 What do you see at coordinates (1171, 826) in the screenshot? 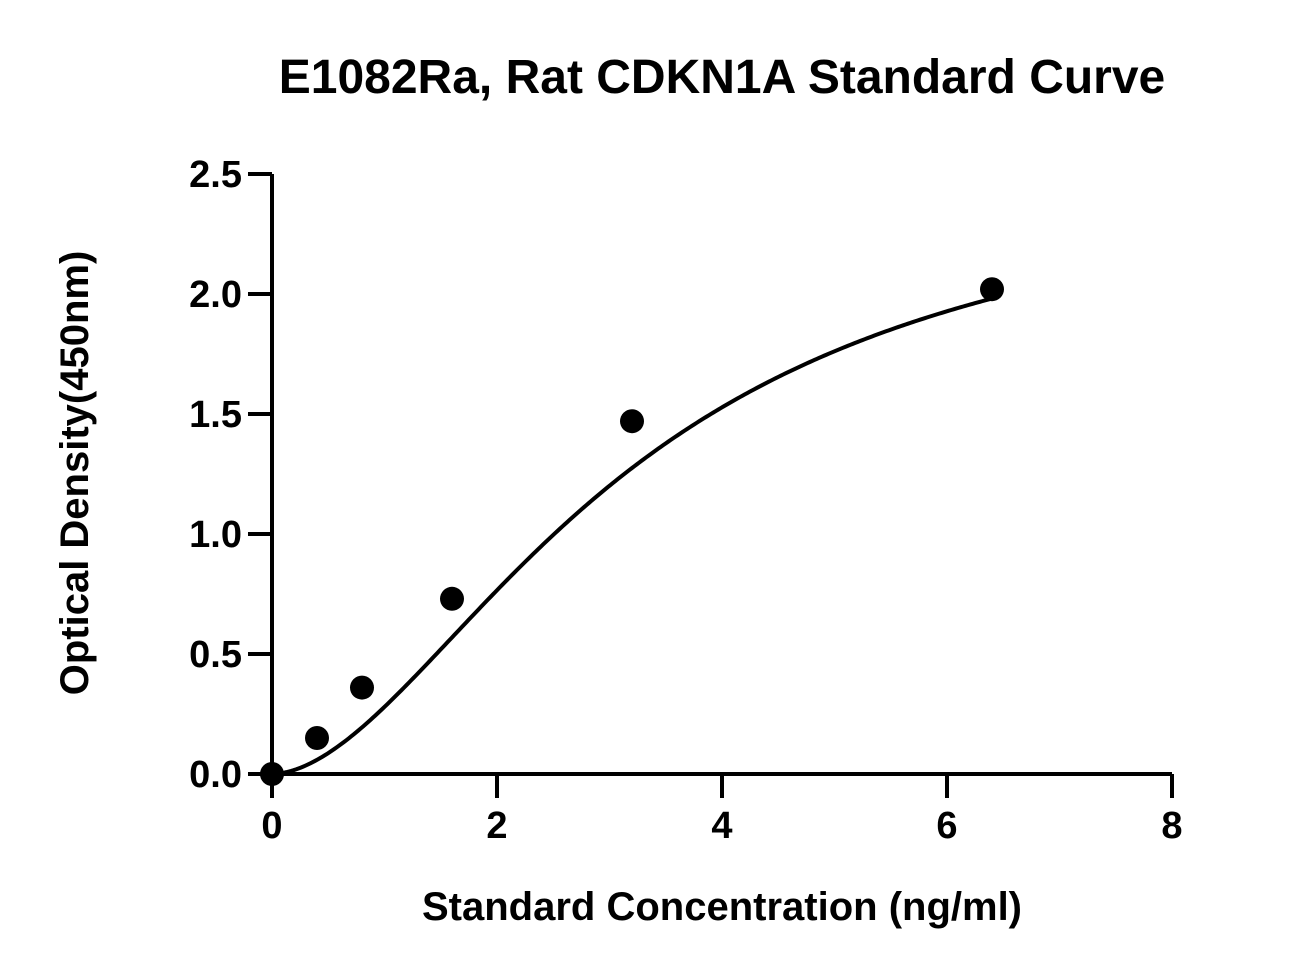
I see `x-tick-label: 8` at bounding box center [1171, 826].